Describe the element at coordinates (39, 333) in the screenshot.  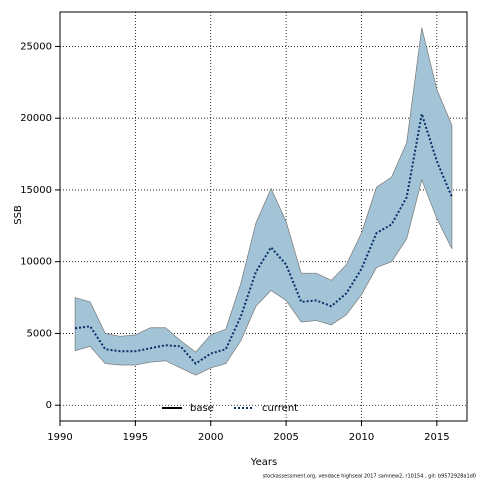
I see `y-tick-label: 5000` at that location.